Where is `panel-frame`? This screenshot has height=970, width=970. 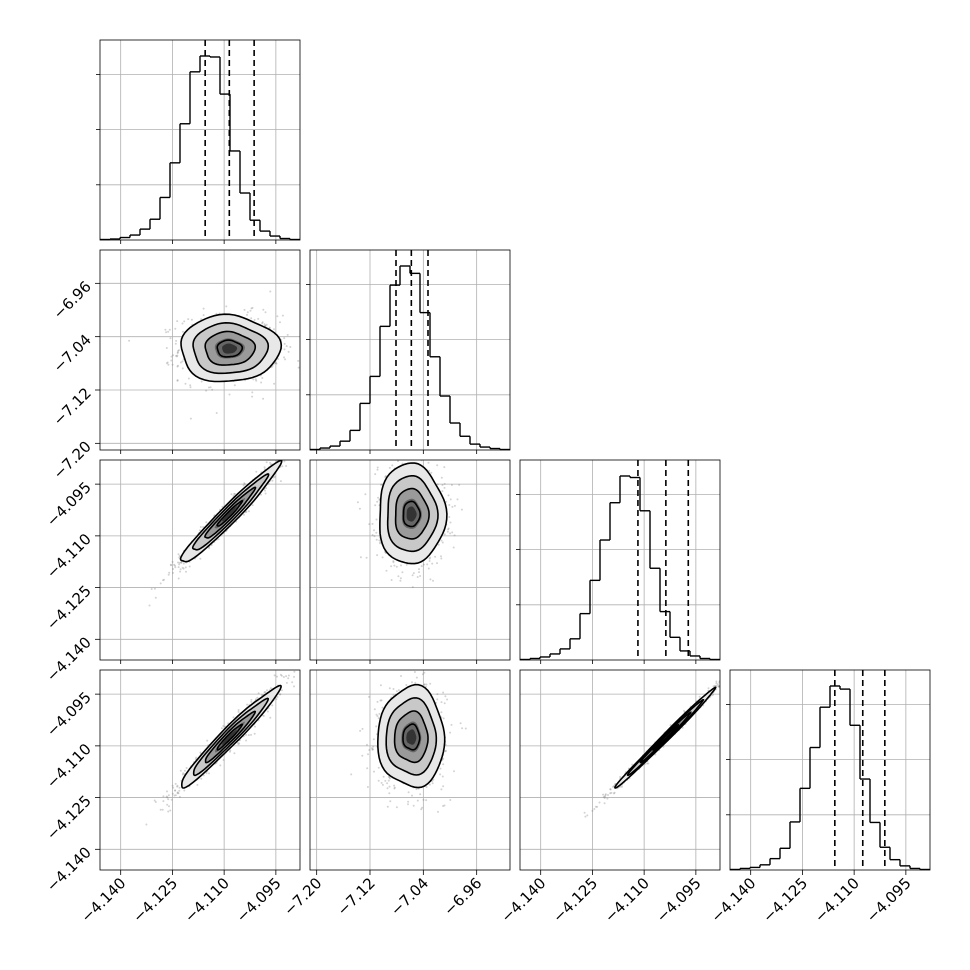
panel-frame is located at coordinates (200, 140).